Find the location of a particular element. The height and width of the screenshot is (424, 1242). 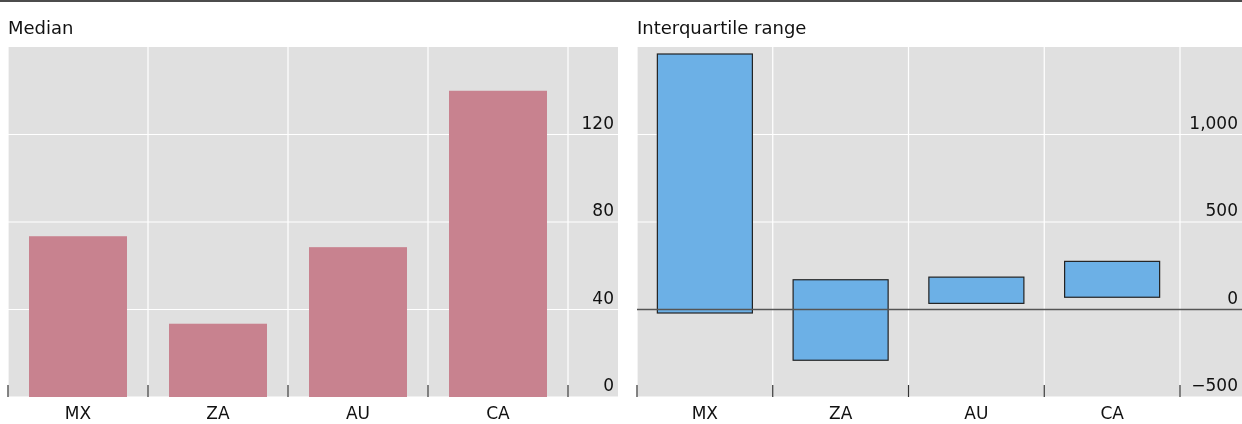

y-tick-label: 40 is located at coordinates (603, 297).